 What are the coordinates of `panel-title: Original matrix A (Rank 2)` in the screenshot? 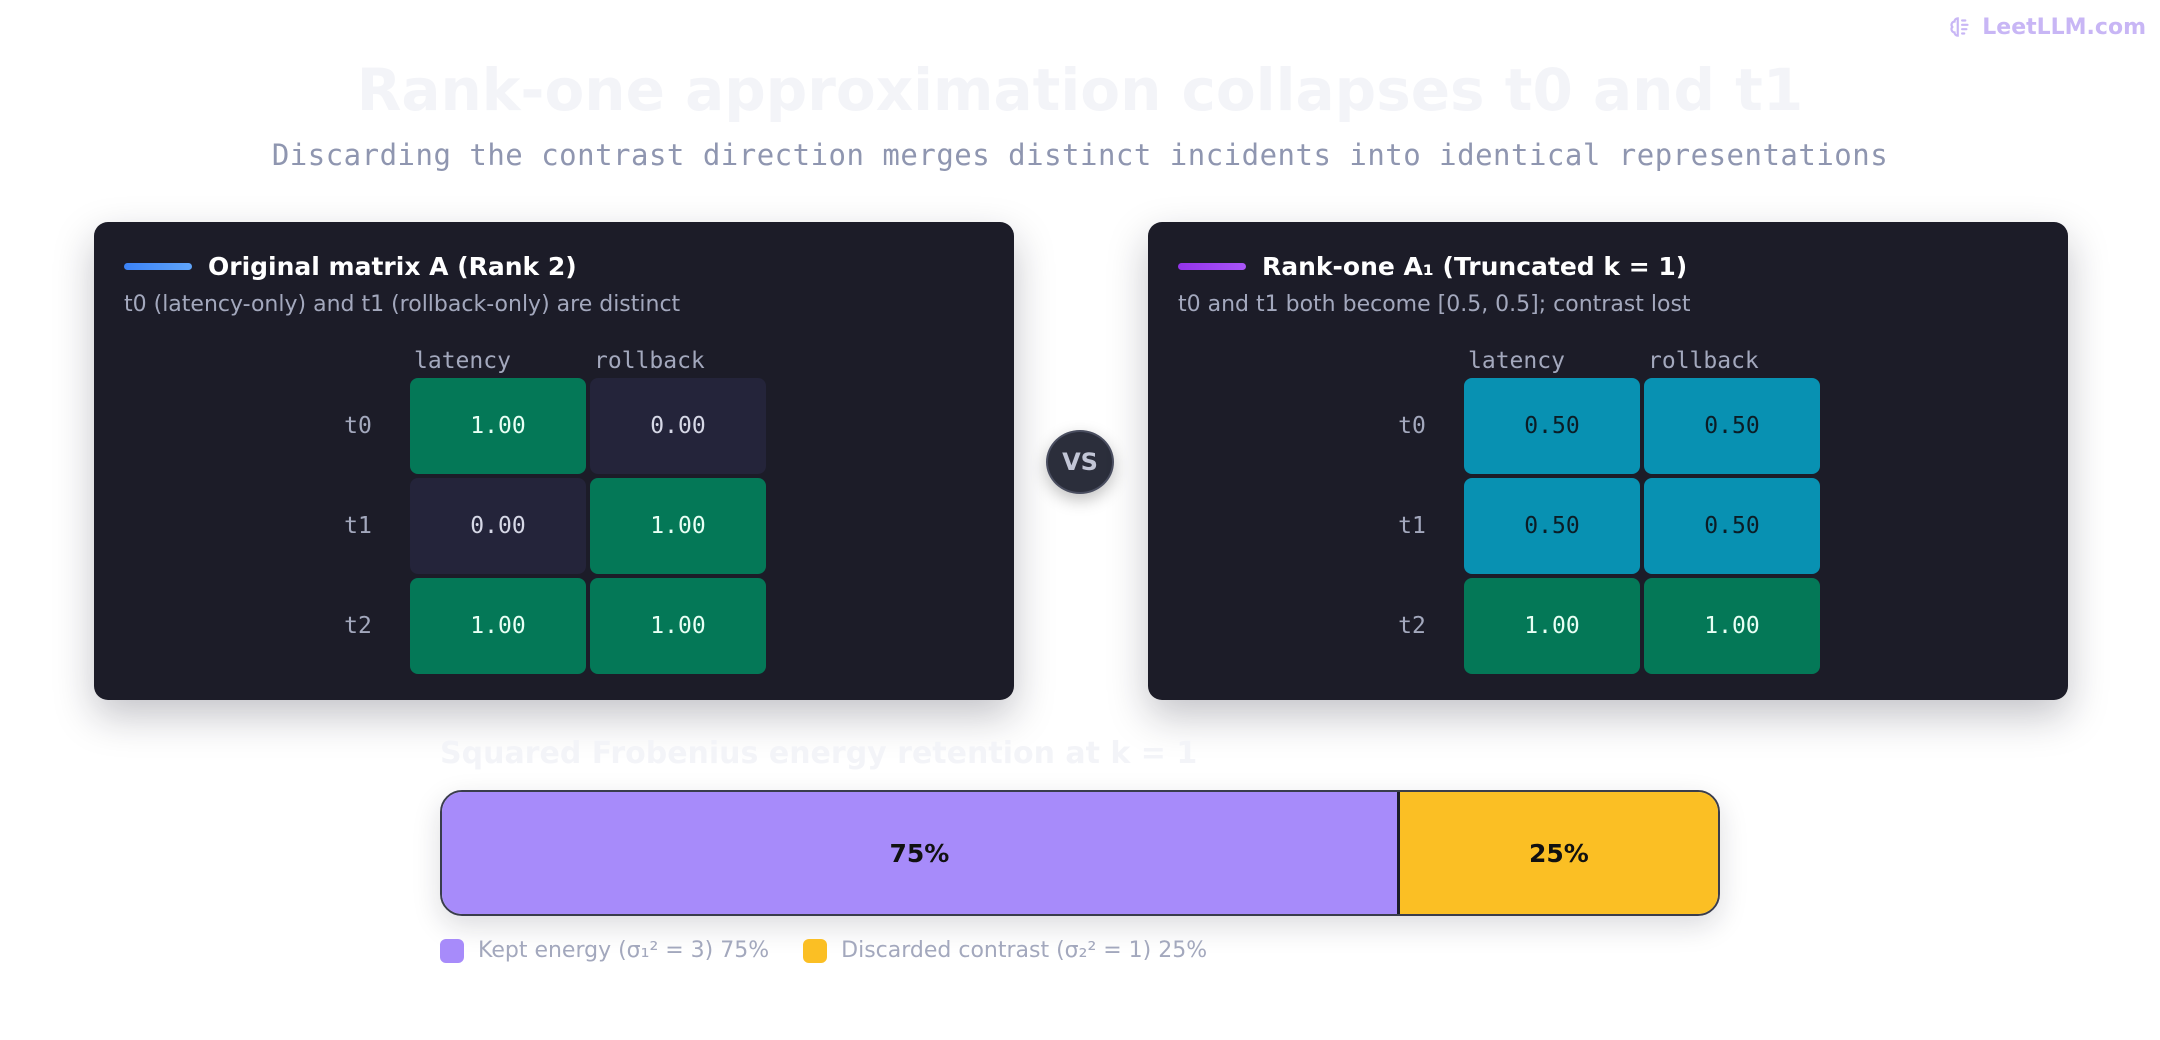 It's located at (392, 266).